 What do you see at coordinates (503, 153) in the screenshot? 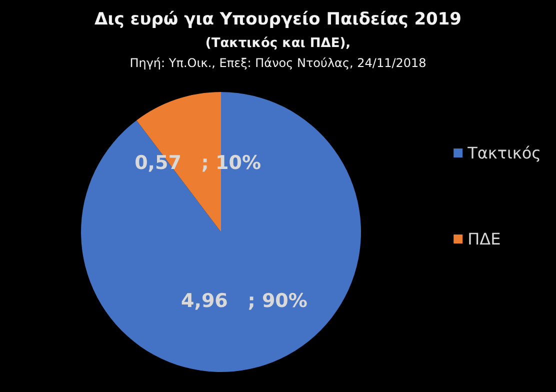
I see `legend-label: Τακτικός` at bounding box center [503, 153].